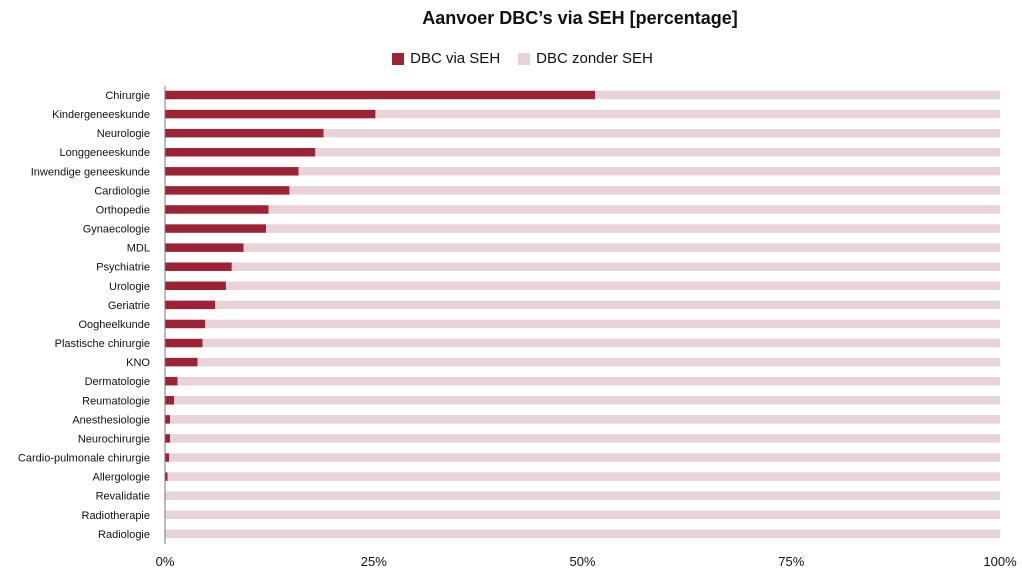  Describe the element at coordinates (114, 439) in the screenshot. I see `category-label: Neurochirurgie` at that location.